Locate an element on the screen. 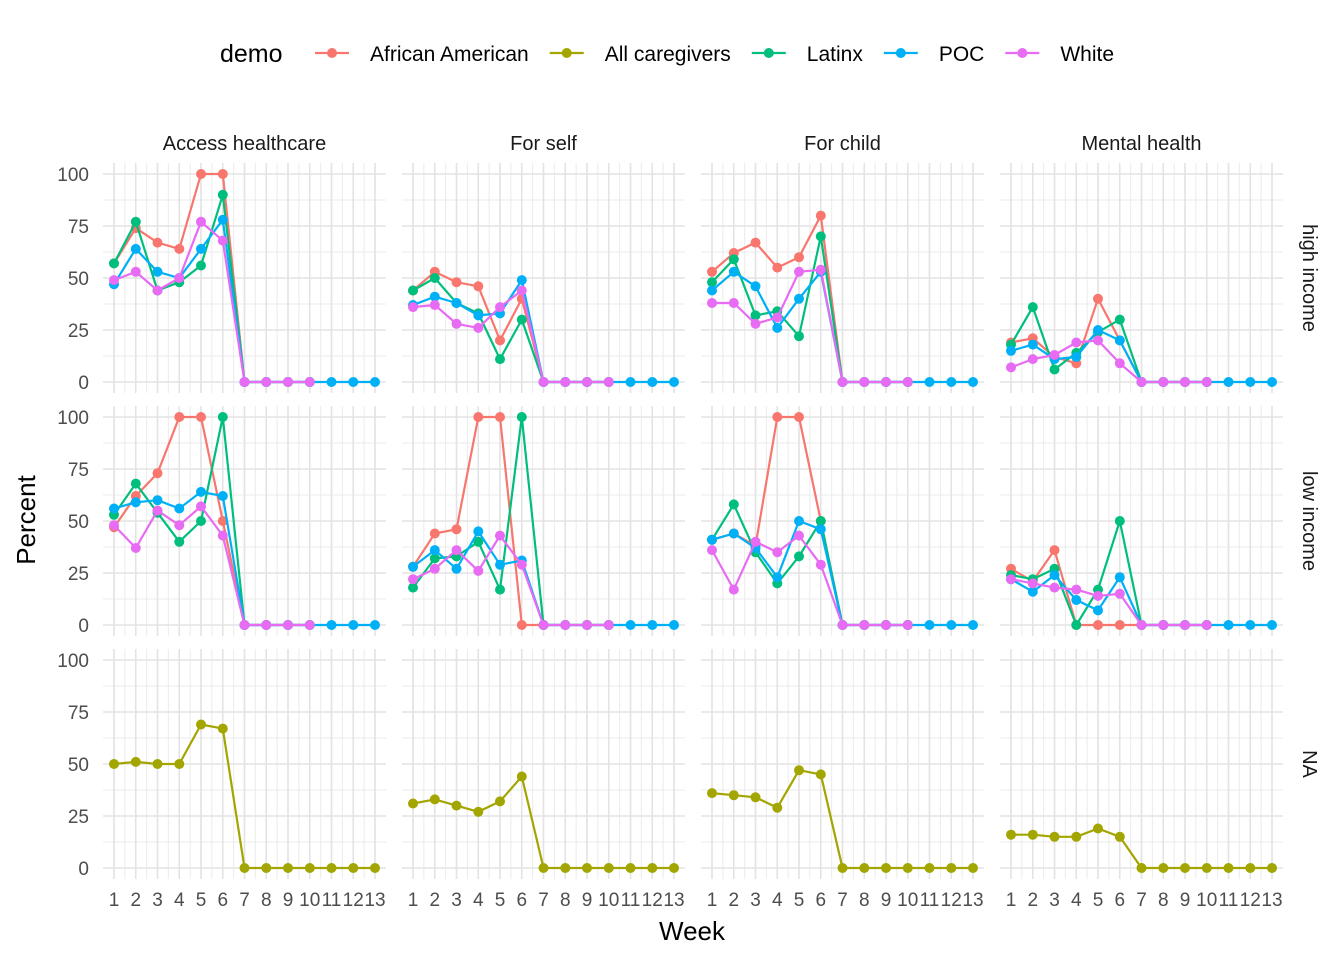 The width and height of the screenshot is (1344, 960). facet-row-label: high income is located at coordinates (1309, 278).